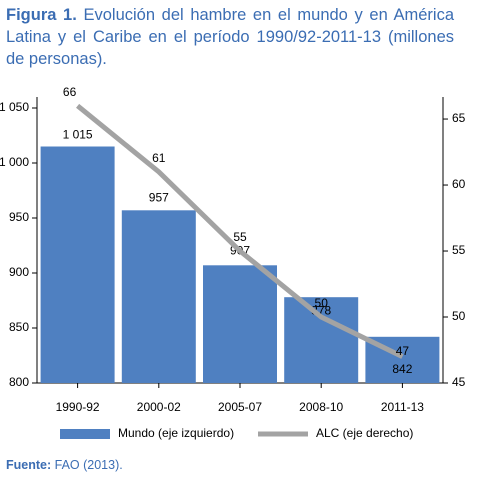  What do you see at coordinates (402, 369) in the screenshot?
I see `bar-label: 842` at bounding box center [402, 369].